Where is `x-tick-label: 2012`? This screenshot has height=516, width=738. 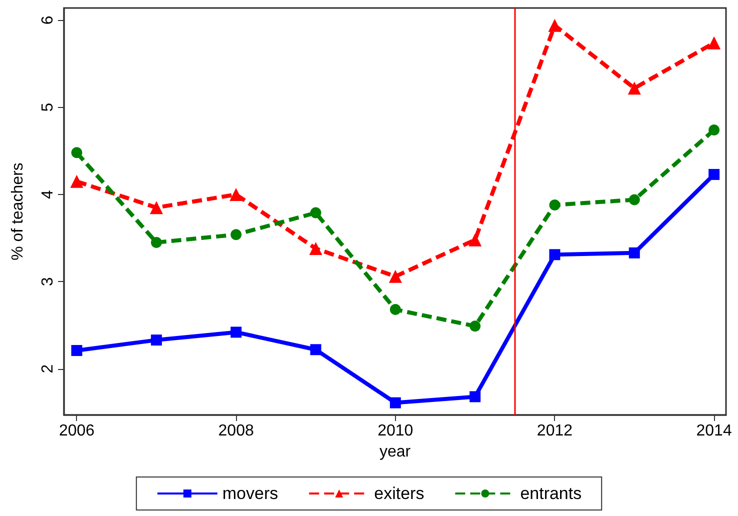 x-tick-label: 2012 is located at coordinates (554, 431).